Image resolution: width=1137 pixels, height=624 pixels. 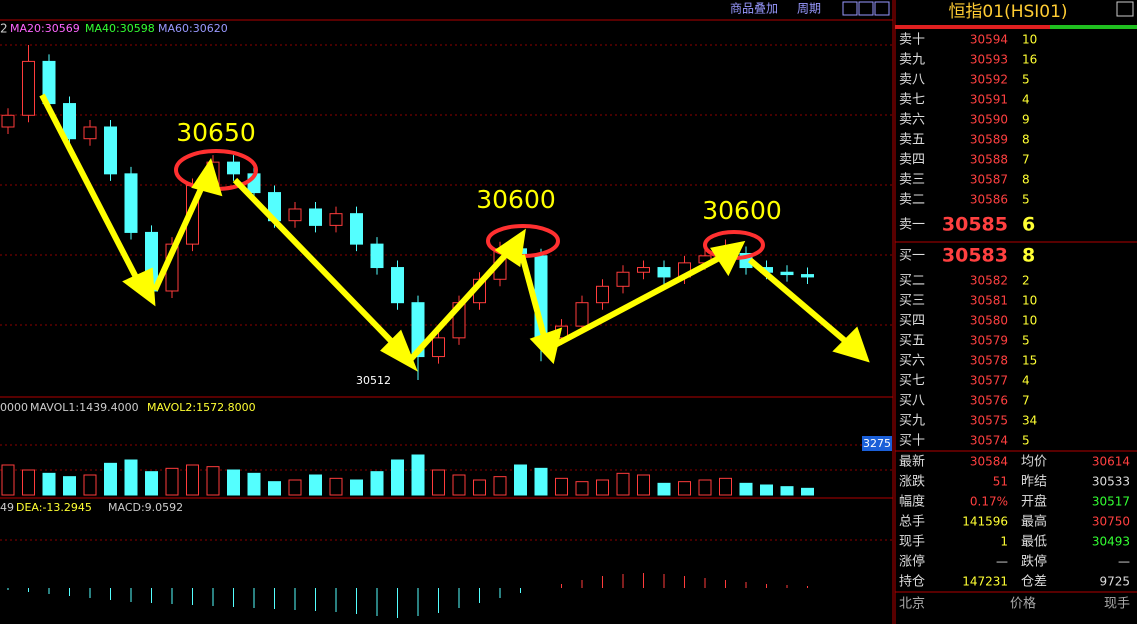 I want to click on stat-value: 30584, so click(x=989, y=462).